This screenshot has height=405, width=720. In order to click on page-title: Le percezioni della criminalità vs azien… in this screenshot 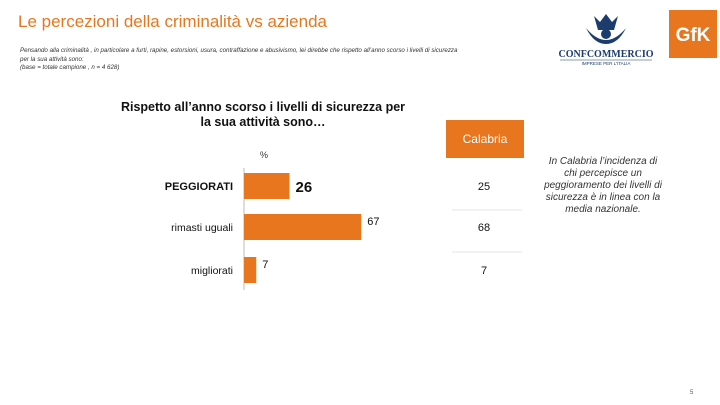, I will do `click(172, 21)`.